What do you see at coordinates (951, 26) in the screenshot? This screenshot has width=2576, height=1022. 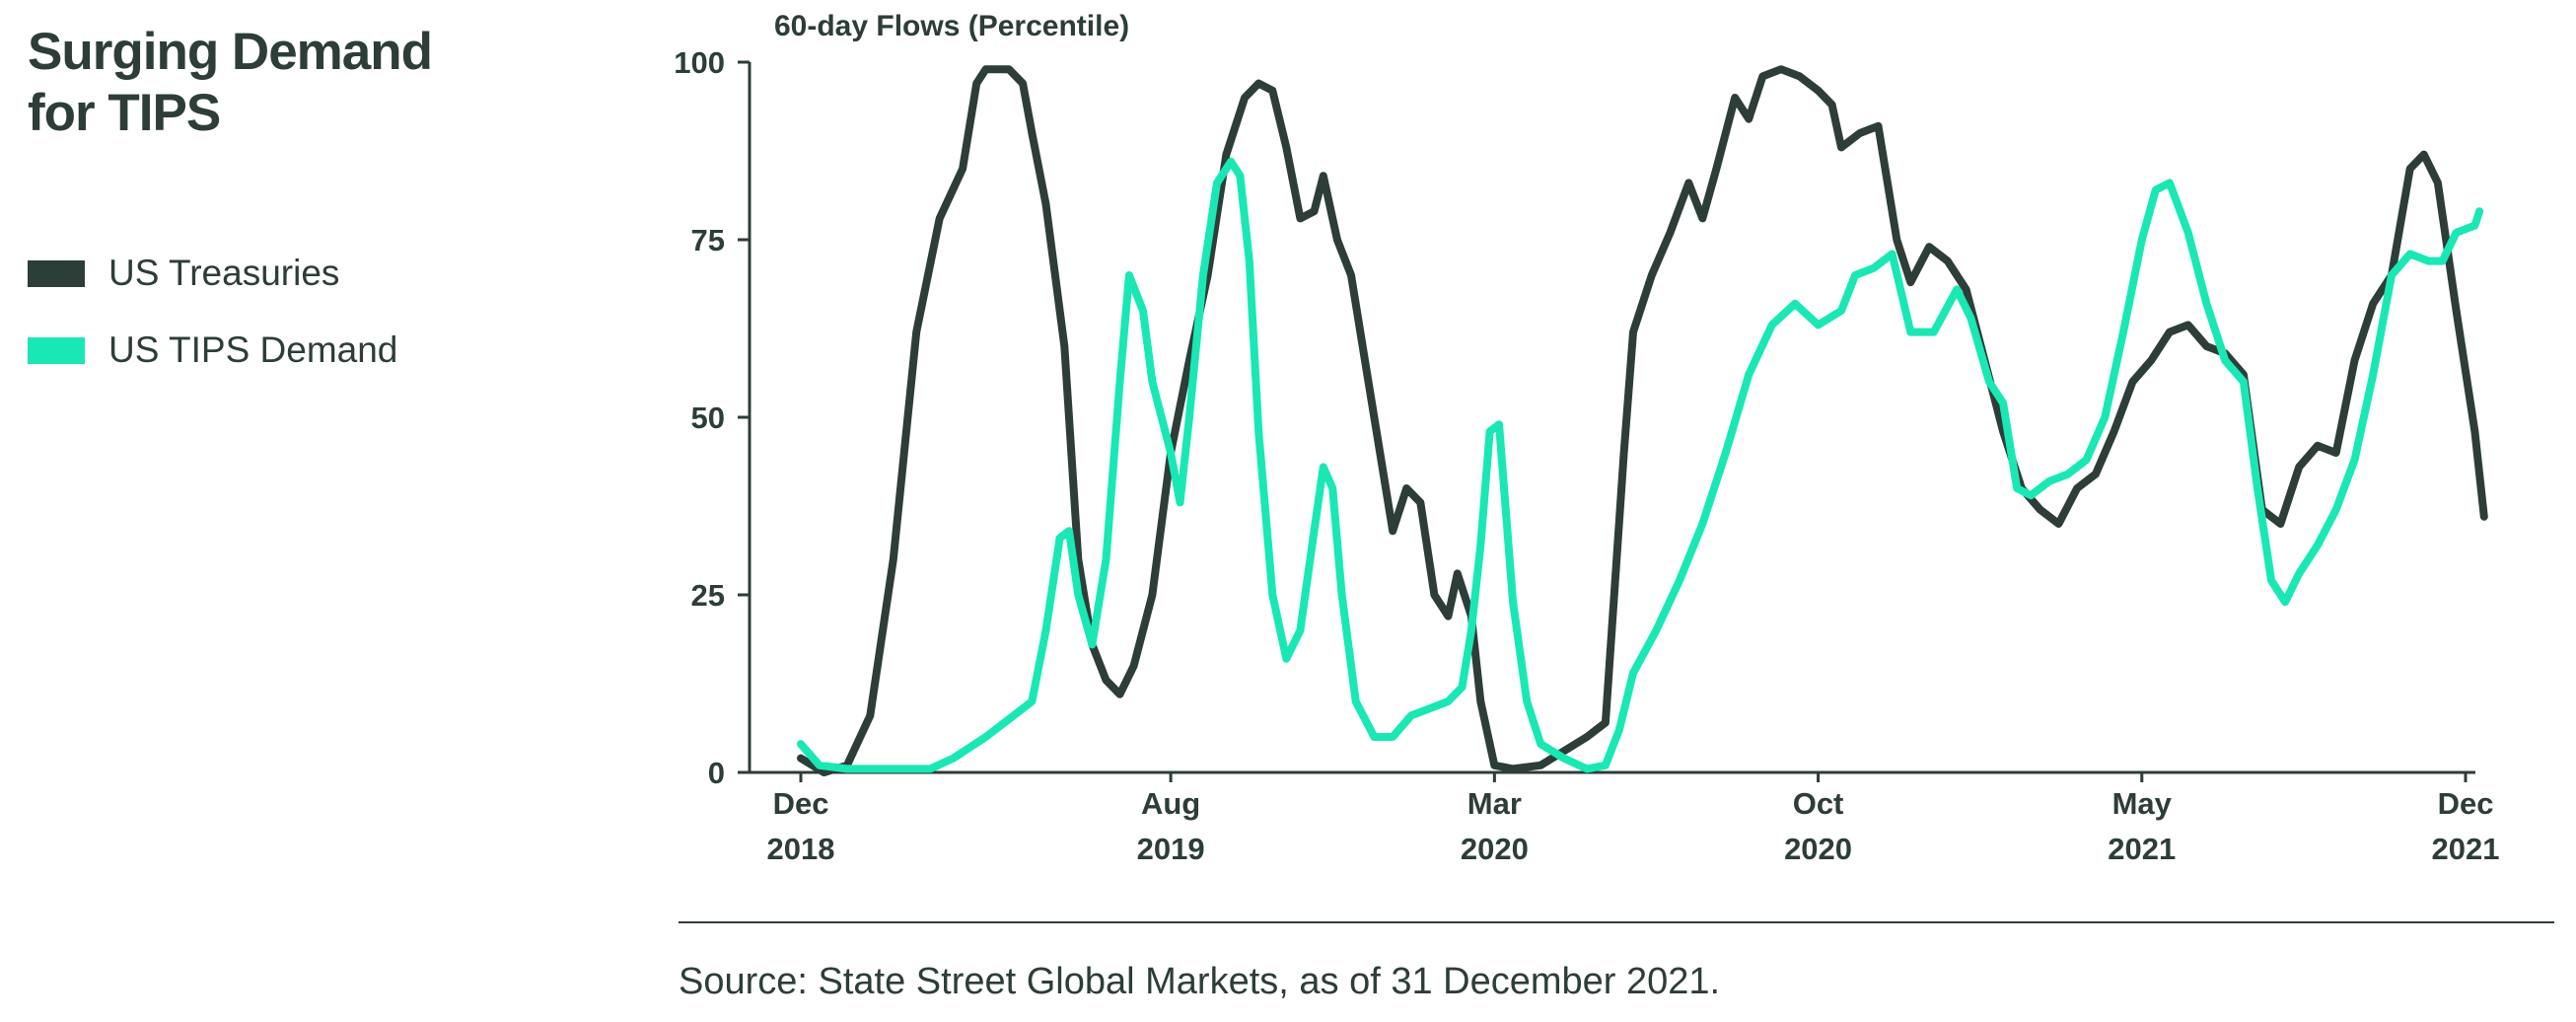 I see `chart-title: 60-day Flows (Percentile)` at bounding box center [951, 26].